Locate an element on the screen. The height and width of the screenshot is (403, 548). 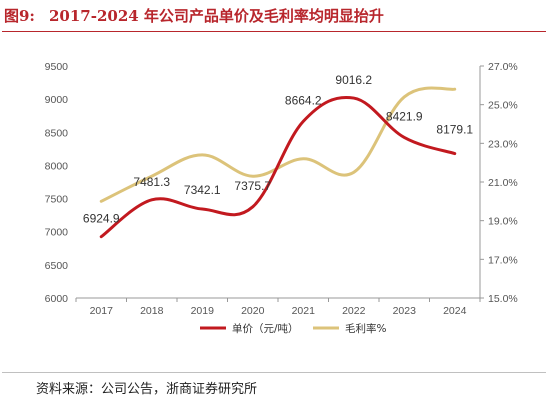
x-tick-label: 2022 is located at coordinates (354, 311).